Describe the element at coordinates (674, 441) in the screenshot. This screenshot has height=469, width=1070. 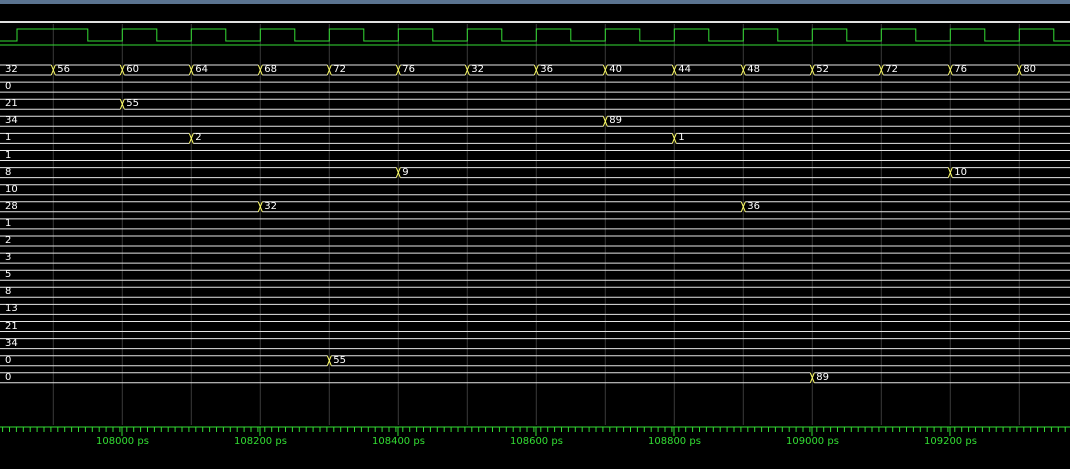
I see `time-tick-label: 108800 ps` at that location.